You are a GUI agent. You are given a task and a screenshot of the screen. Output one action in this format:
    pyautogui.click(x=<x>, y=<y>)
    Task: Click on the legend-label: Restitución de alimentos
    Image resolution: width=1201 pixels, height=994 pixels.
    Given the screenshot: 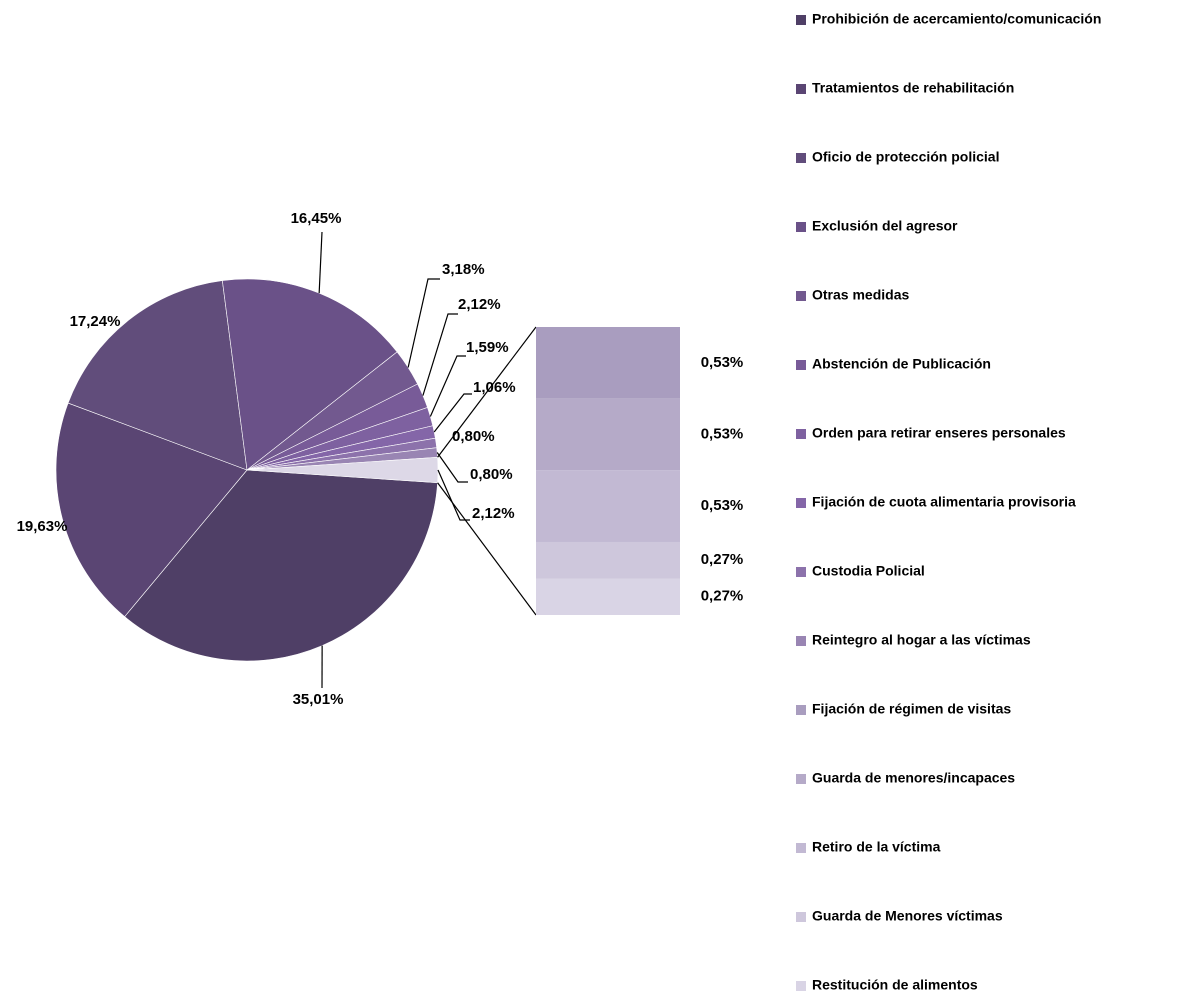 What is the action you would take?
    pyautogui.click(x=895, y=985)
    